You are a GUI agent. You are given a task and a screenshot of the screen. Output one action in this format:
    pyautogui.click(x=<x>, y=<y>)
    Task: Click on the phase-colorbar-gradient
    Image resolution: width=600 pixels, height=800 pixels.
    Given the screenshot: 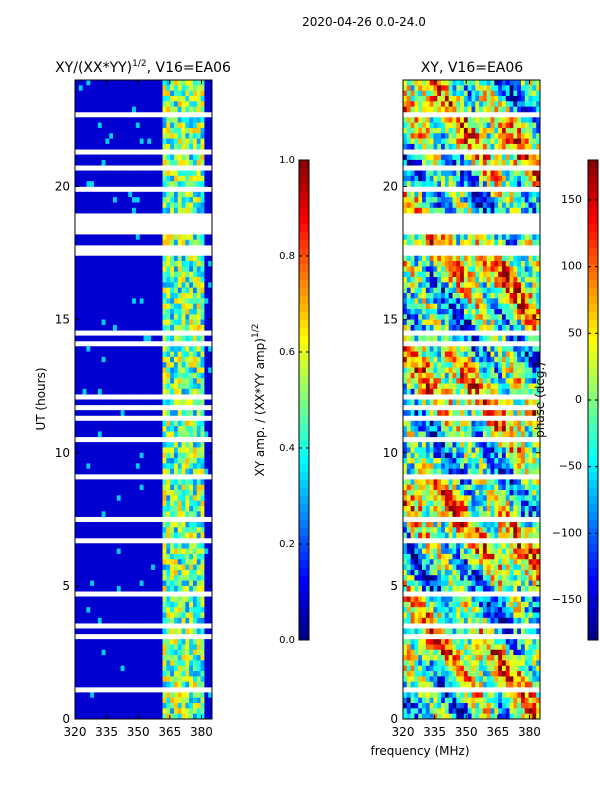 What is the action you would take?
    pyautogui.click(x=593, y=400)
    